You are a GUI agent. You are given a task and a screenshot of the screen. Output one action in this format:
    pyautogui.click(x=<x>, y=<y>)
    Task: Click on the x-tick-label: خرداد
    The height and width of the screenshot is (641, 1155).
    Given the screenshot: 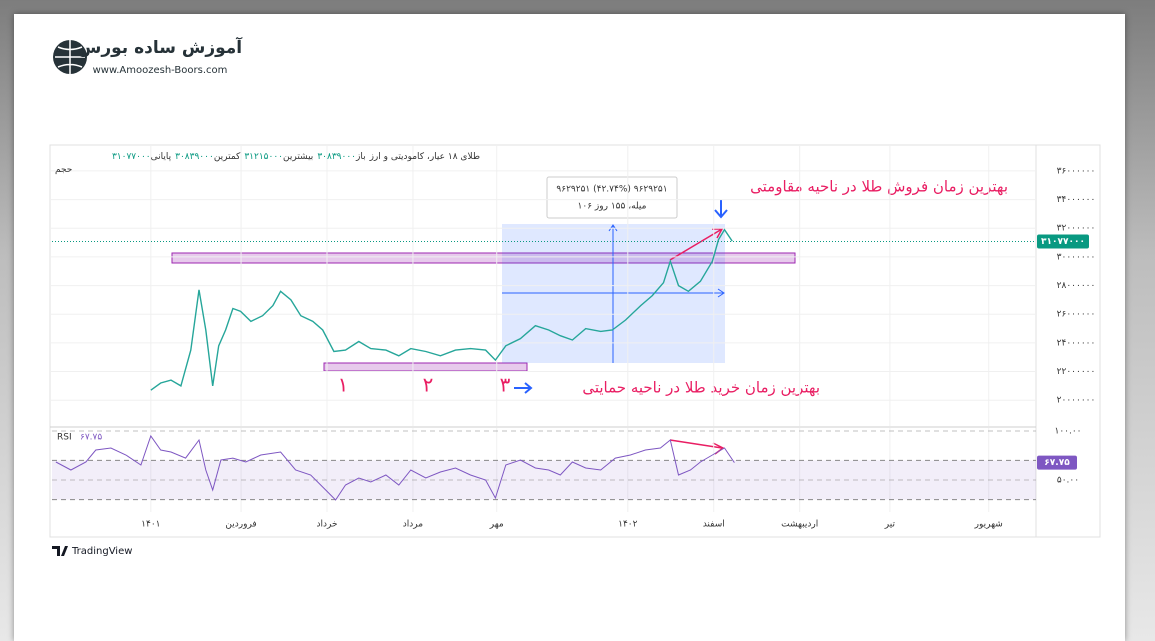 What is the action you would take?
    pyautogui.click(x=326, y=525)
    